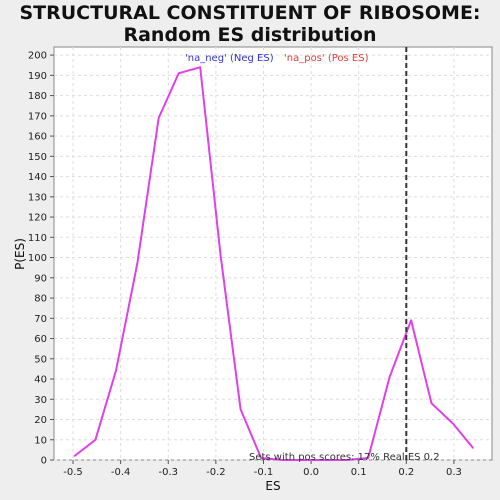  I want to click on y-tick-label: 40, so click(40, 380).